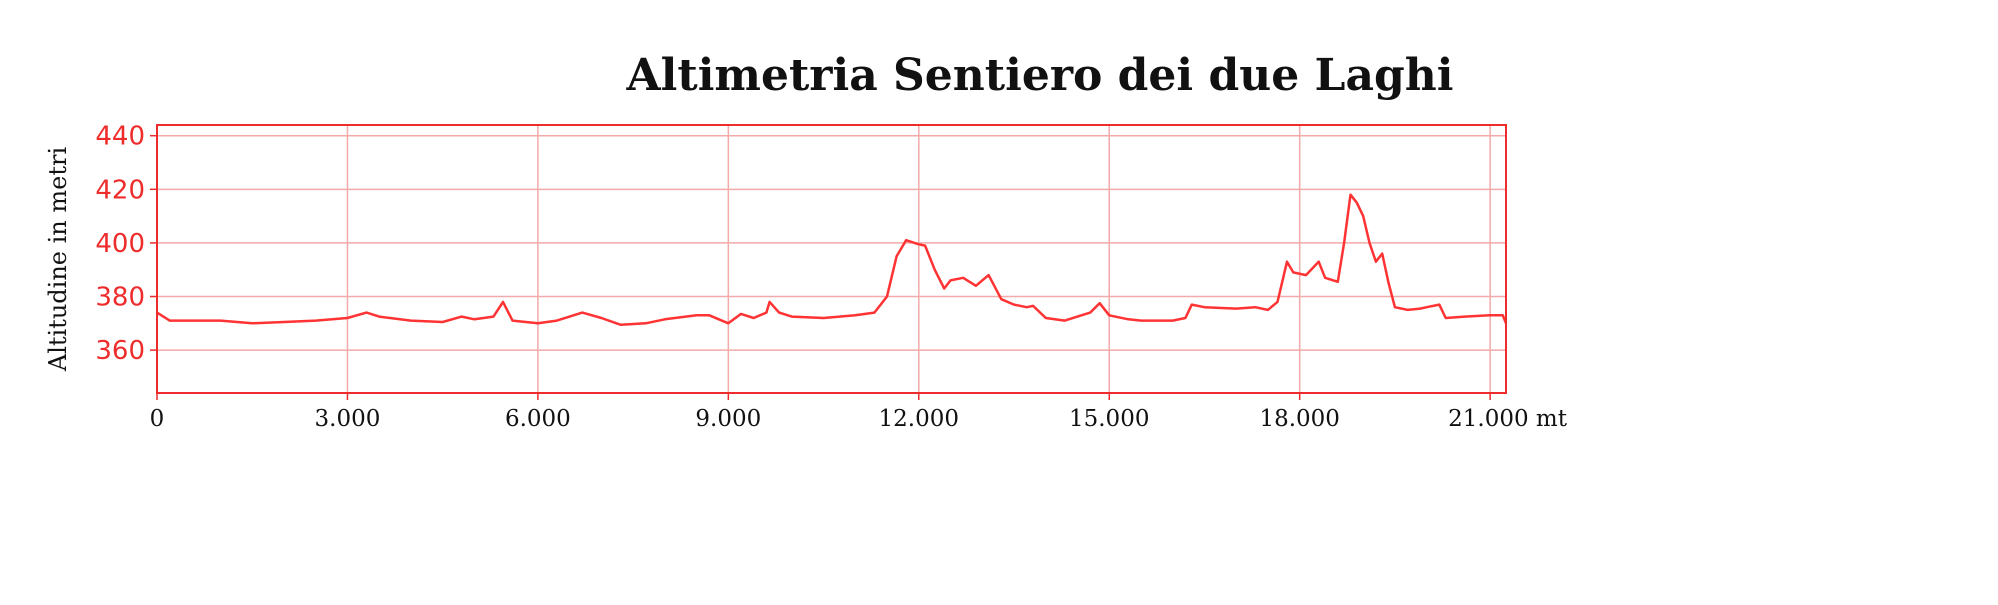  Describe the element at coordinates (120, 298) in the screenshot. I see `y-tick-label: 380` at that location.